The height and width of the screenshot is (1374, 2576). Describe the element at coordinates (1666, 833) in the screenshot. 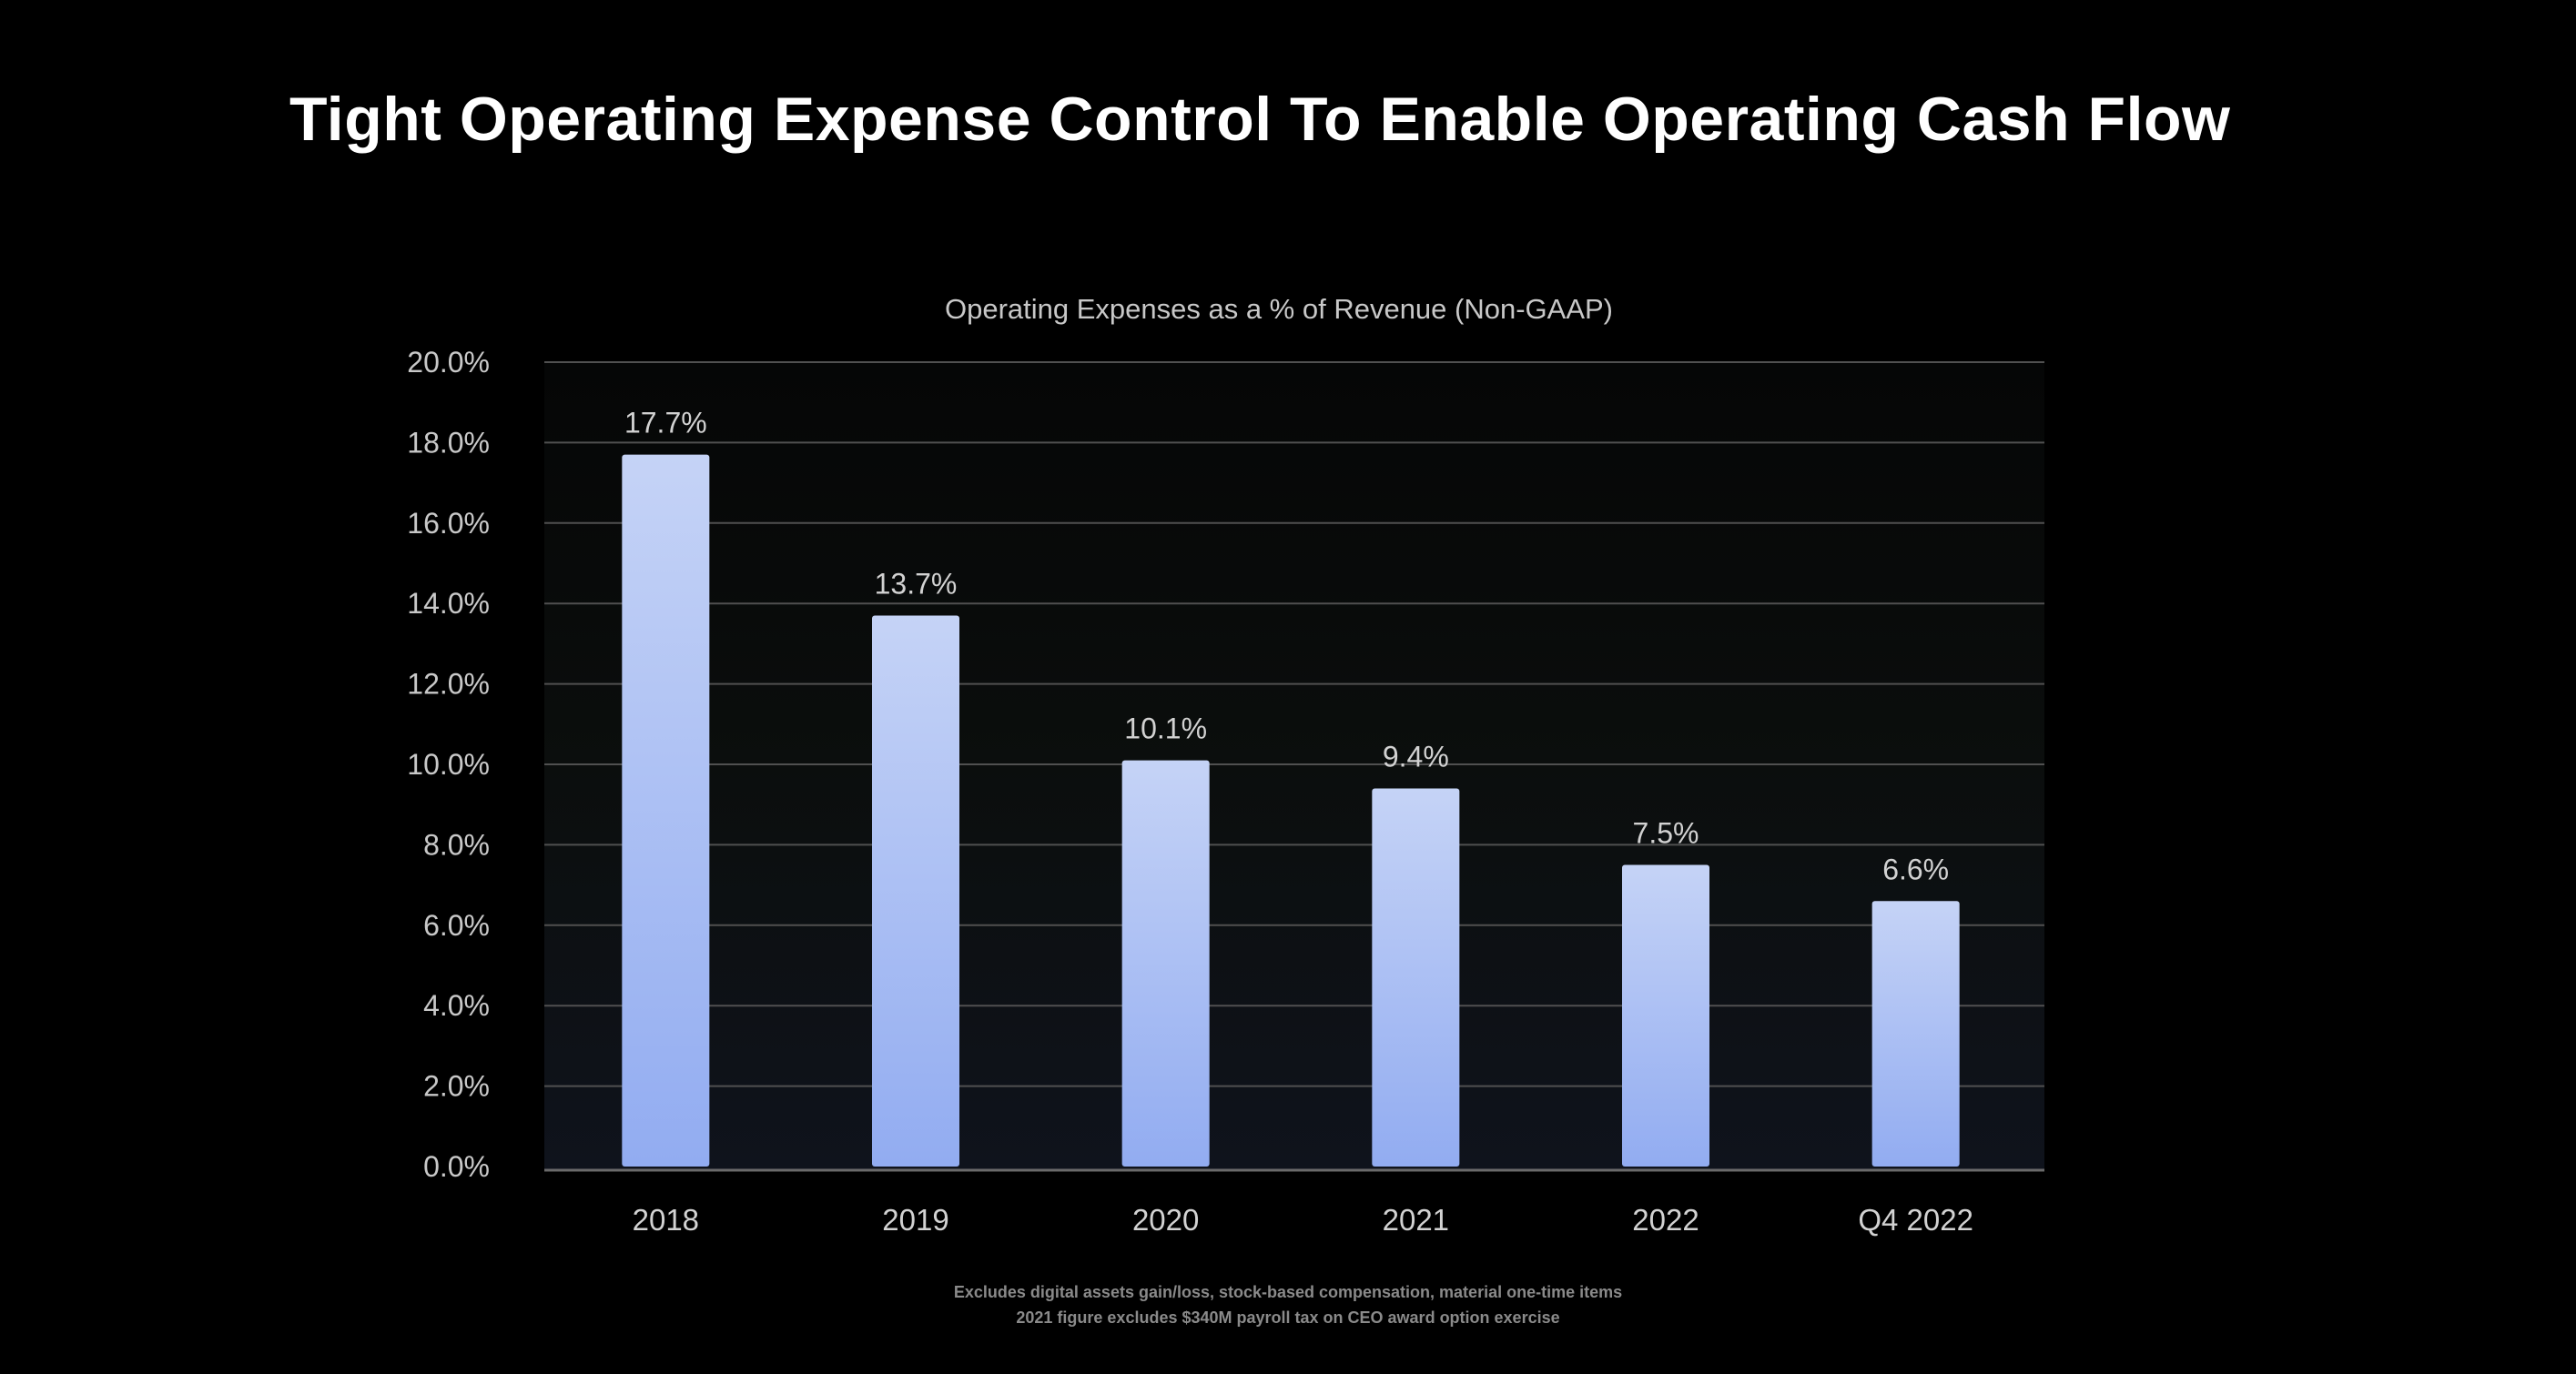

I see `data-label: 7.5%` at that location.